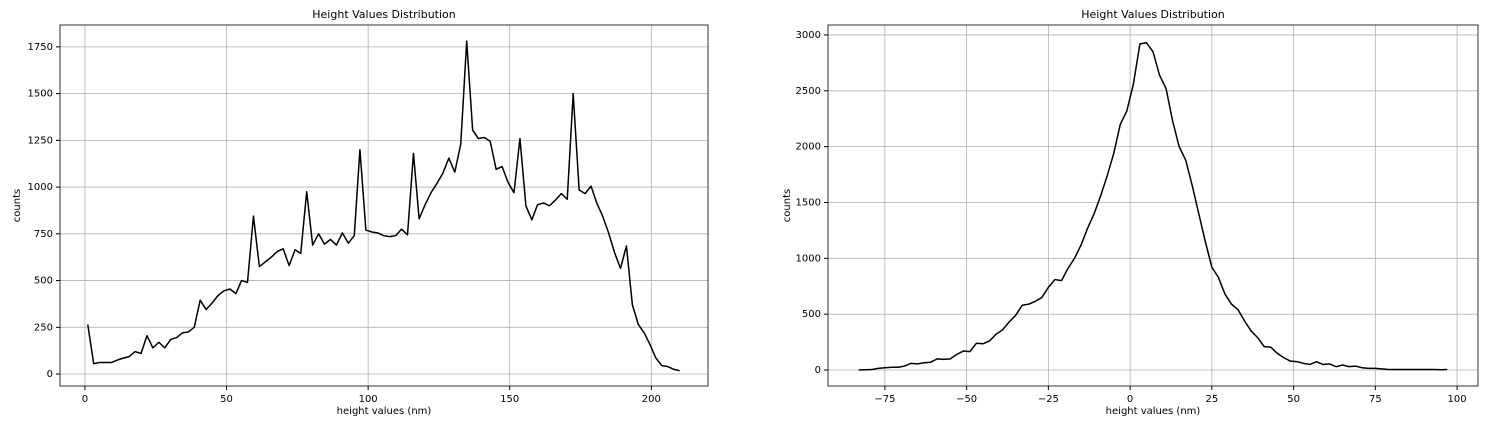 The width and height of the screenshot is (1493, 423). Describe the element at coordinates (509, 399) in the screenshot. I see `x-tick-label: 150` at that location.